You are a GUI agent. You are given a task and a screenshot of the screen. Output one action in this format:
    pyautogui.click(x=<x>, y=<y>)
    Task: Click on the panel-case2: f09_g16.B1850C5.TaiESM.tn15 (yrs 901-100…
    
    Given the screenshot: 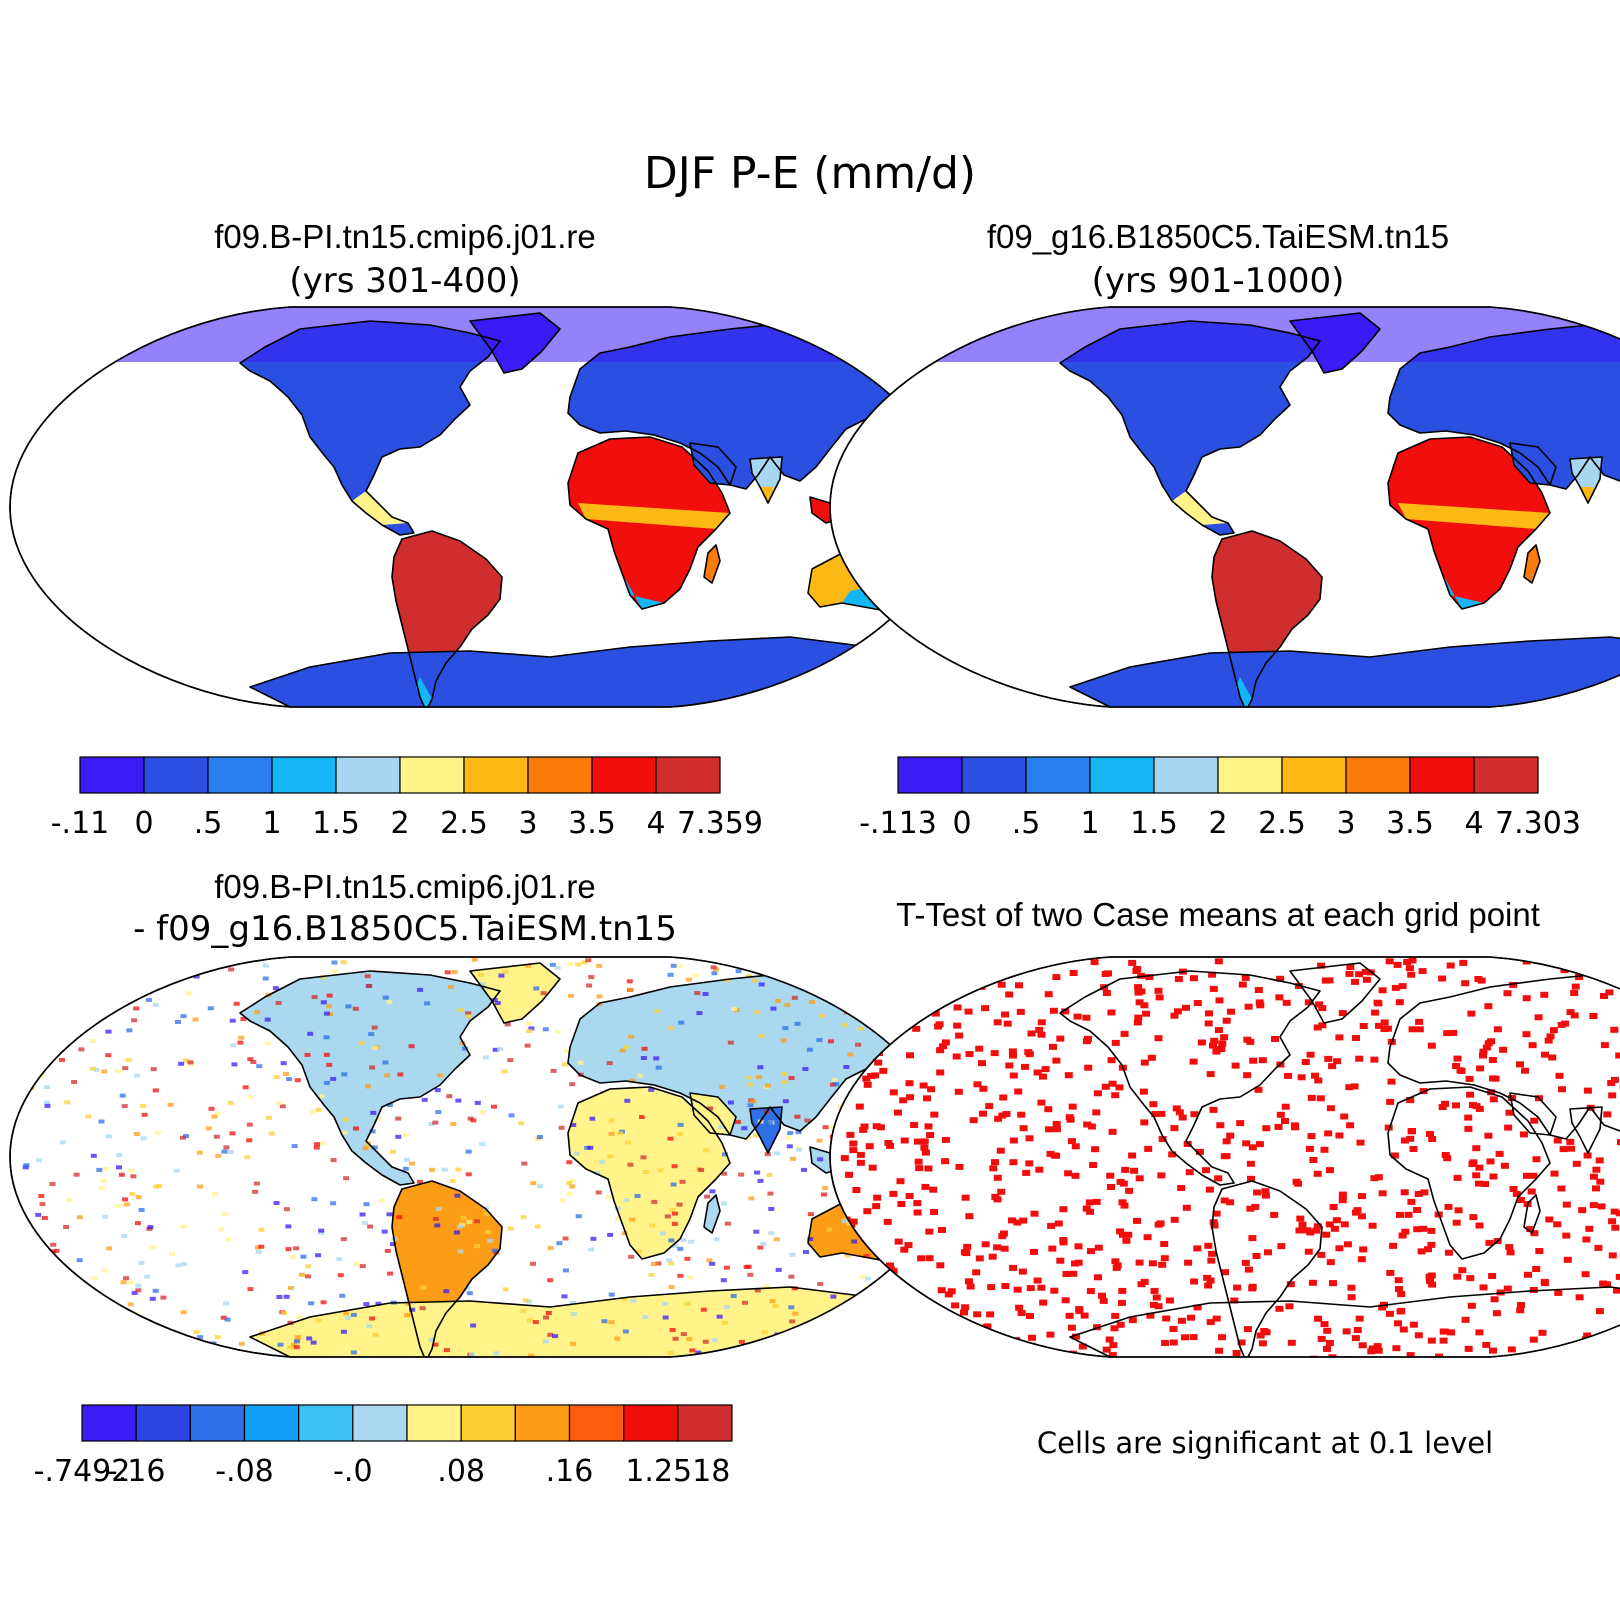 What is the action you would take?
    pyautogui.click(x=1224, y=463)
    